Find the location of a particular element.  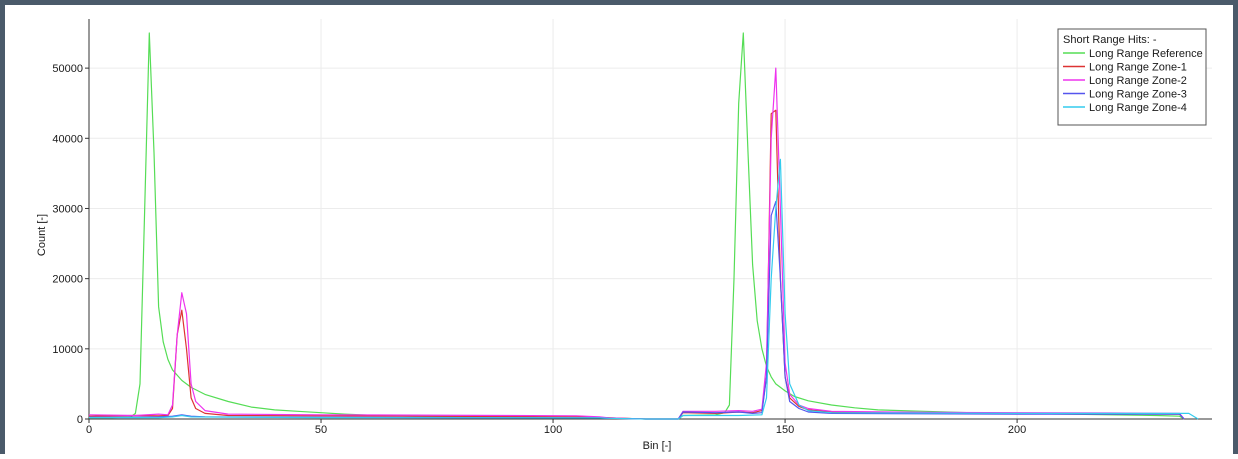

x-tick-label: 200 is located at coordinates (1017, 430).